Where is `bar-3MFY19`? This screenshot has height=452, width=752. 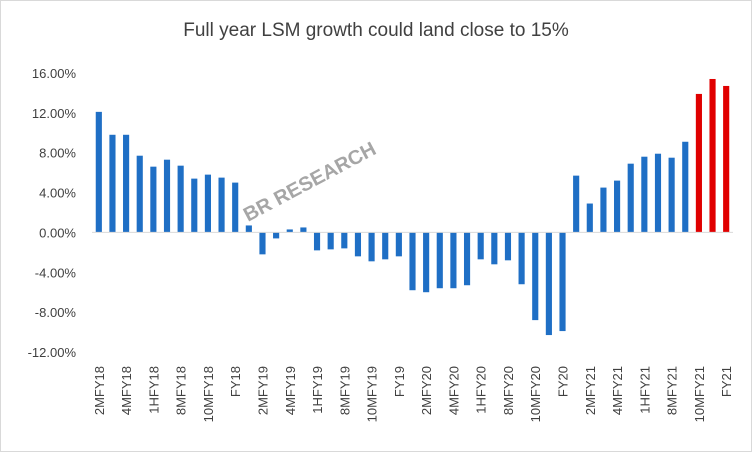 bar-3MFY19 is located at coordinates (276, 235).